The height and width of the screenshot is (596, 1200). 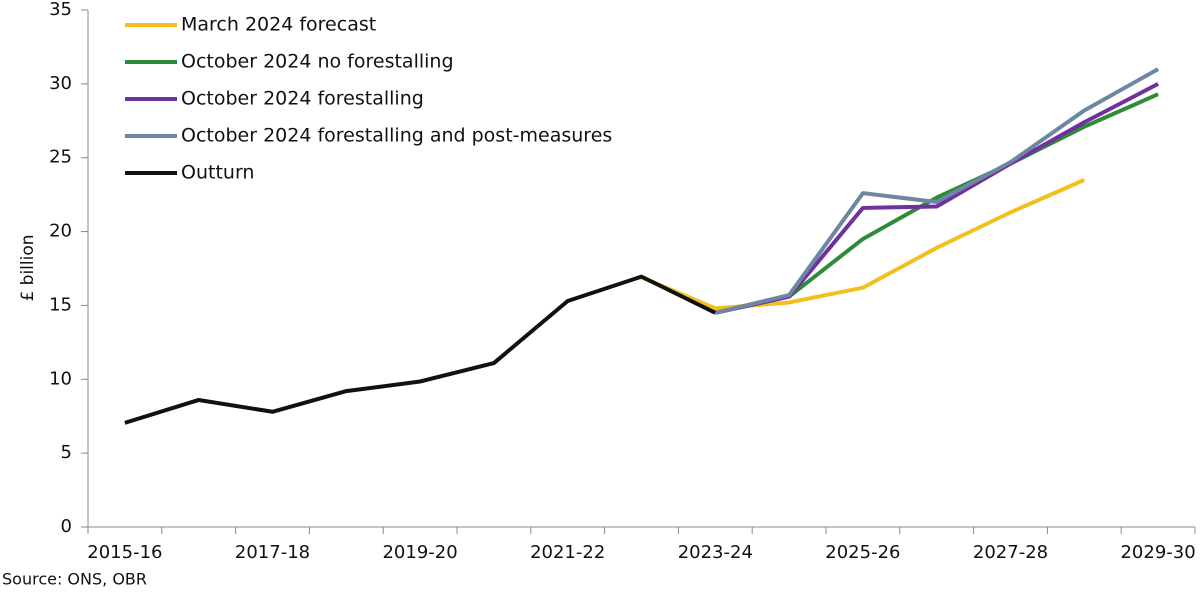 I want to click on legend-label: October 2024 no forestalling, so click(x=317, y=62).